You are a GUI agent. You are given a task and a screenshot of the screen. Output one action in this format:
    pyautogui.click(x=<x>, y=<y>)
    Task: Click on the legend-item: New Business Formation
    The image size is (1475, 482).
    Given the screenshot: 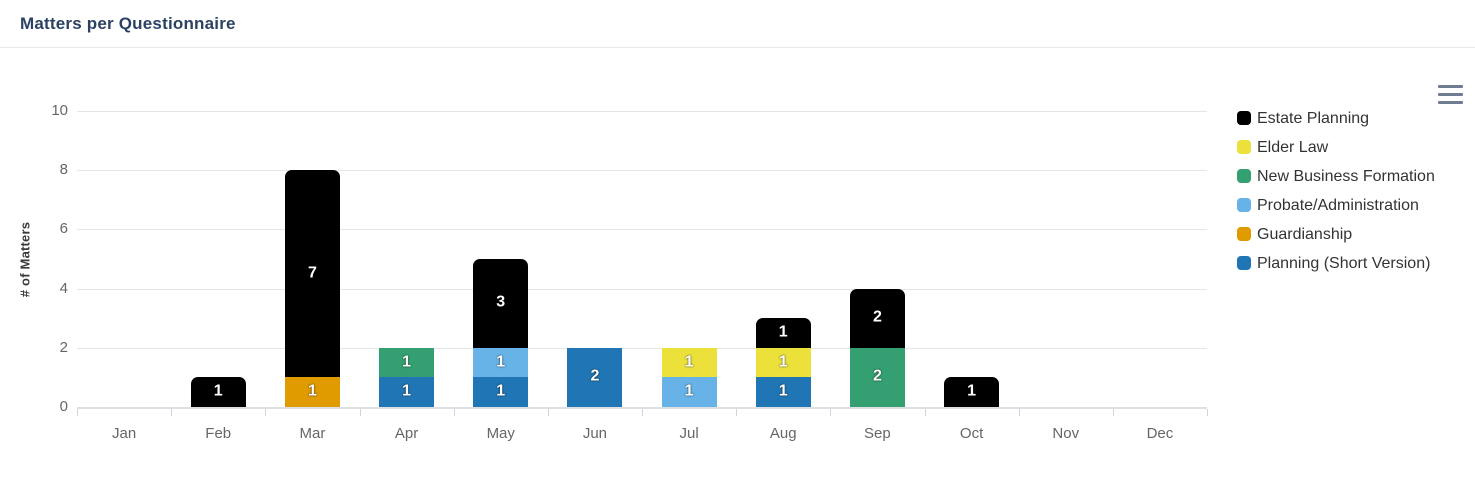 What is the action you would take?
    pyautogui.click(x=1352, y=177)
    